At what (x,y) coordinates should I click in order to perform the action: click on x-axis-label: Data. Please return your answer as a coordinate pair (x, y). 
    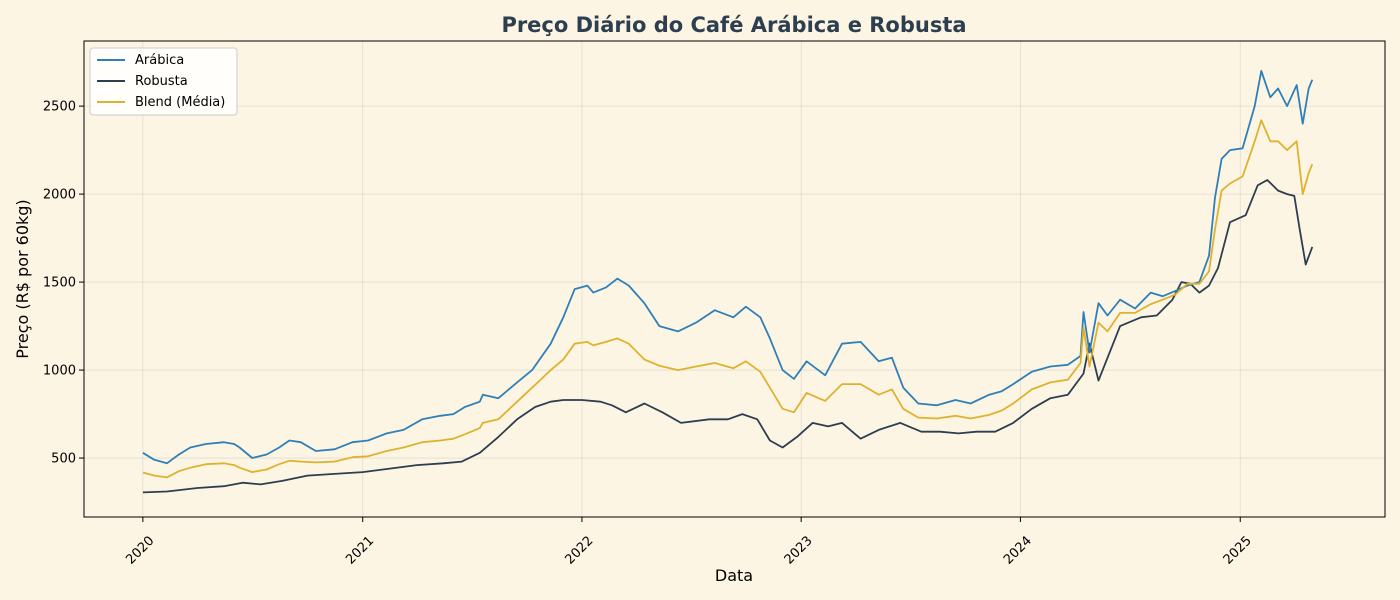
    Looking at the image, I should click on (734, 575).